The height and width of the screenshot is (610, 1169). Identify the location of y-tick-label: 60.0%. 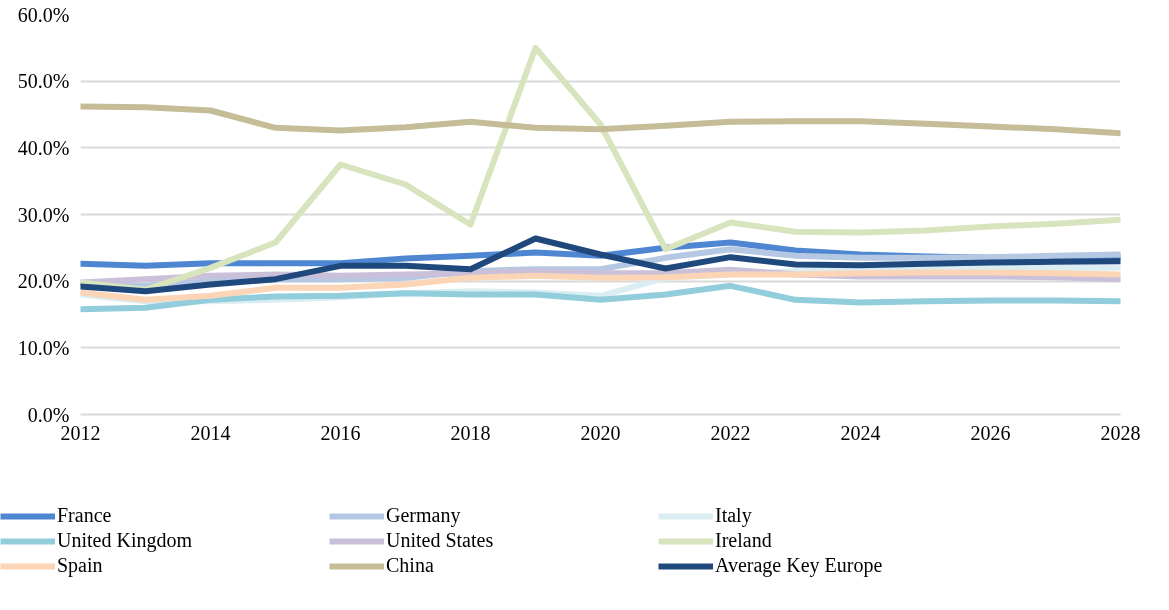
(43, 14).